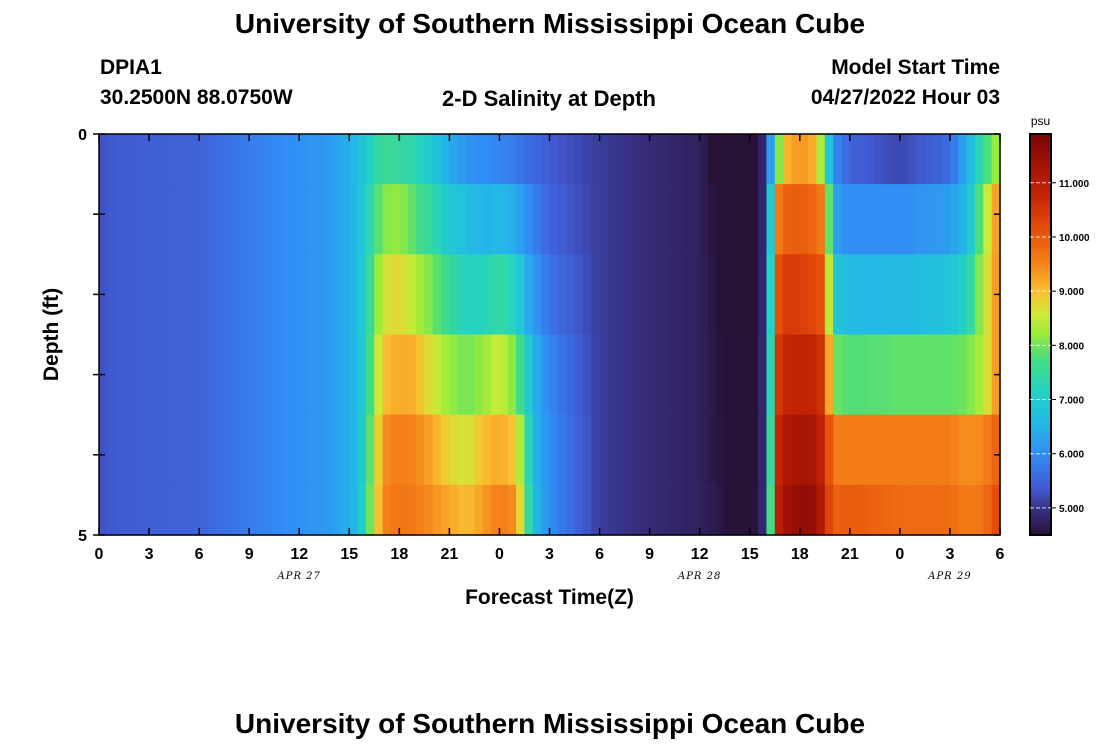 This screenshot has height=750, width=1100. What do you see at coordinates (82, 135) in the screenshot?
I see `y-tick-label: 0` at bounding box center [82, 135].